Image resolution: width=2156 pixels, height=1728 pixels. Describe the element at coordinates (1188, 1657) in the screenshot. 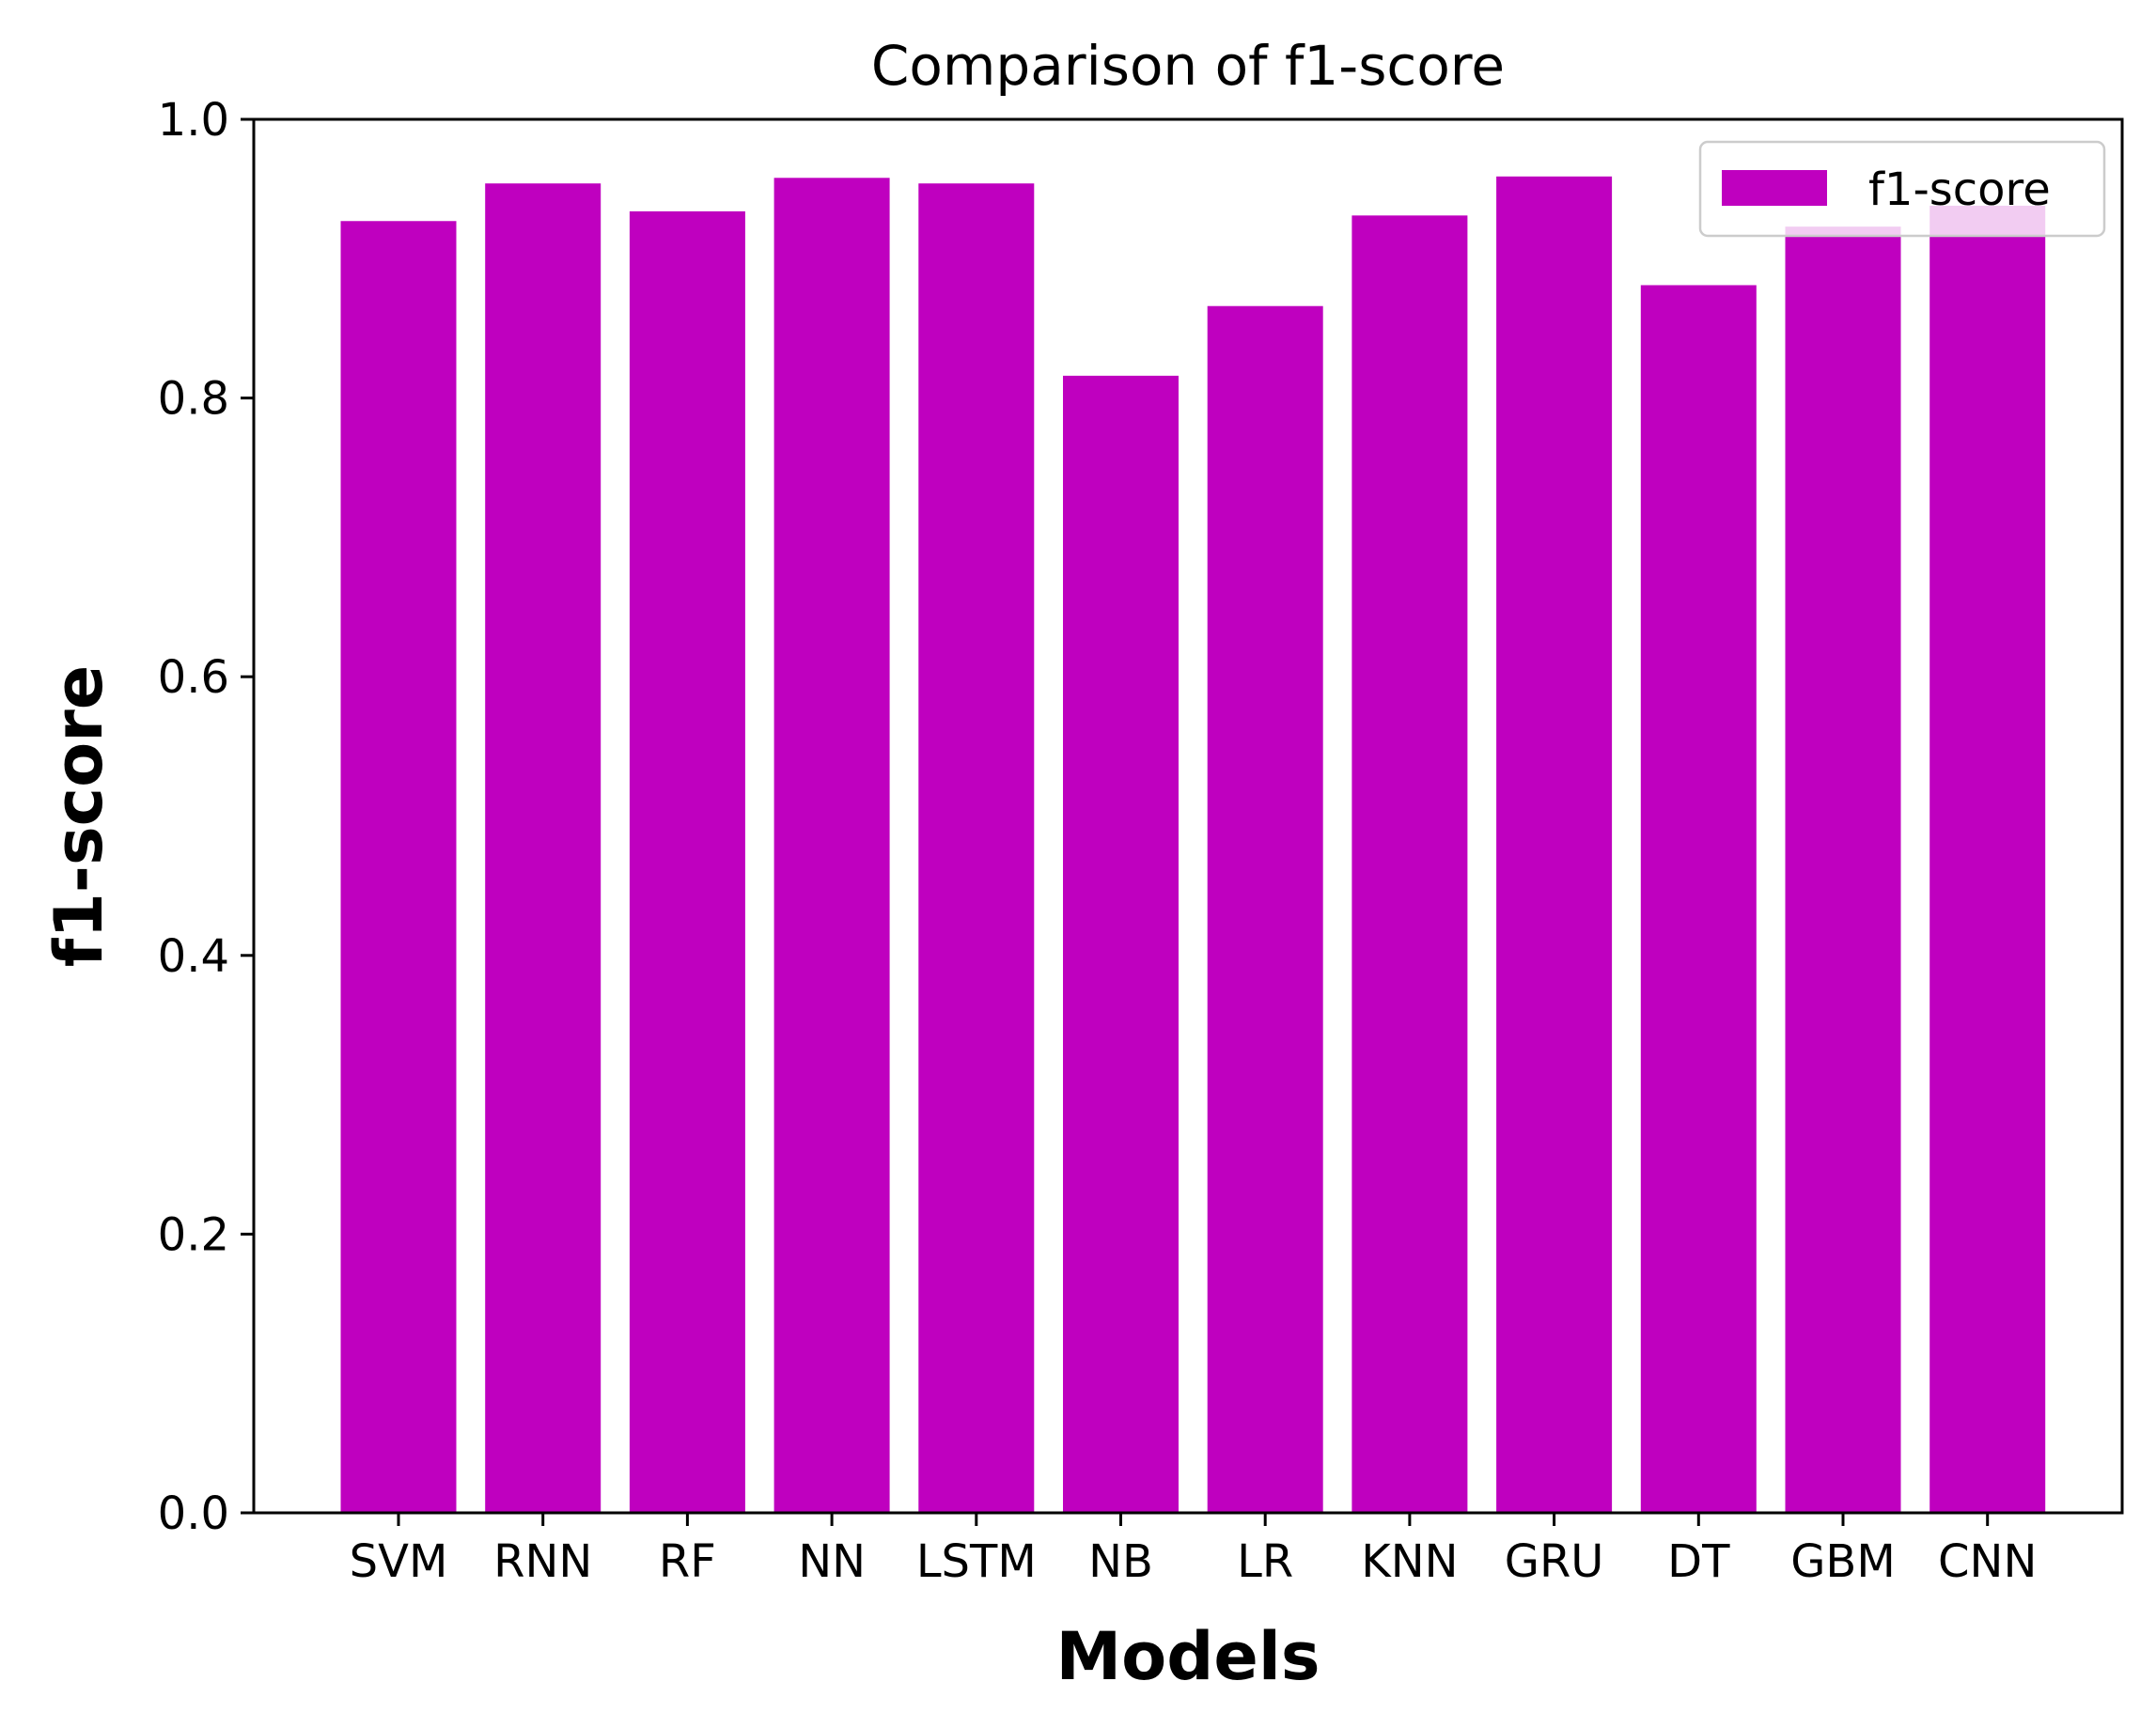

I see `x-axis-title: Models` at that location.